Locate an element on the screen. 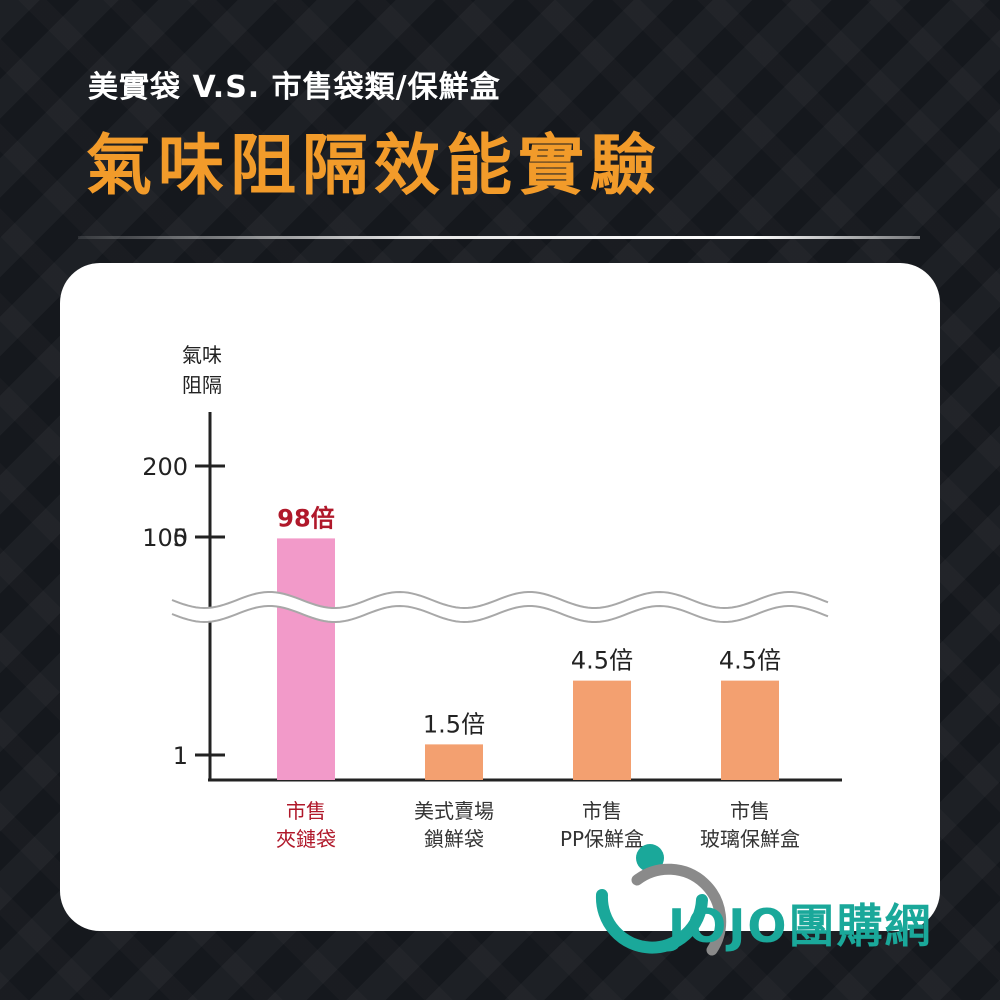  bar-value-label: 98倍 is located at coordinates (305, 518).